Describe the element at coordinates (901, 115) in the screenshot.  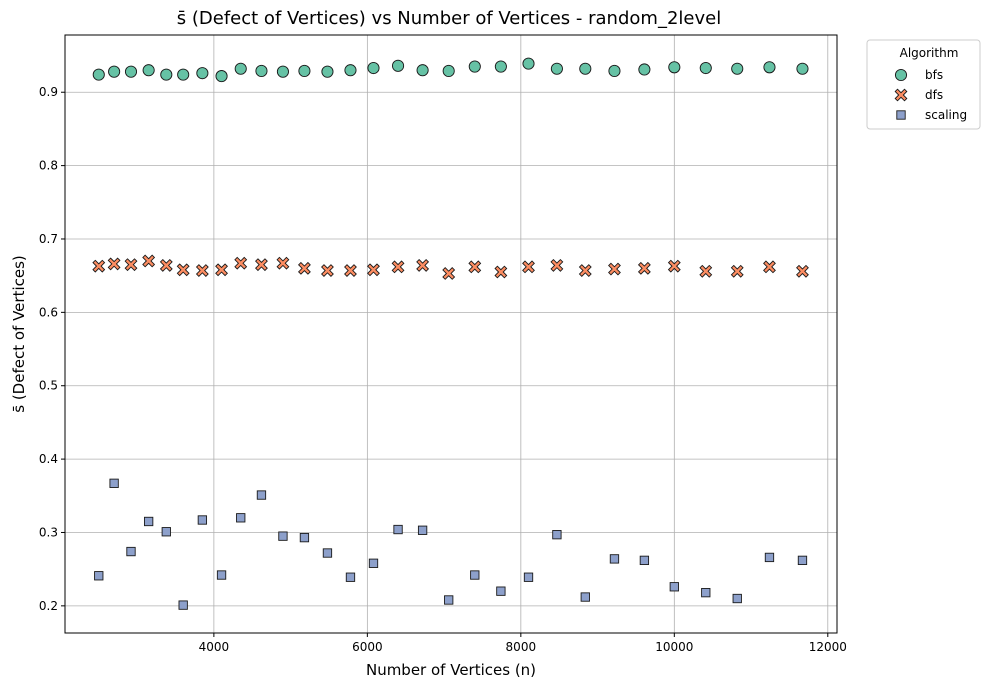
I see `legend-marker-scaling` at that location.